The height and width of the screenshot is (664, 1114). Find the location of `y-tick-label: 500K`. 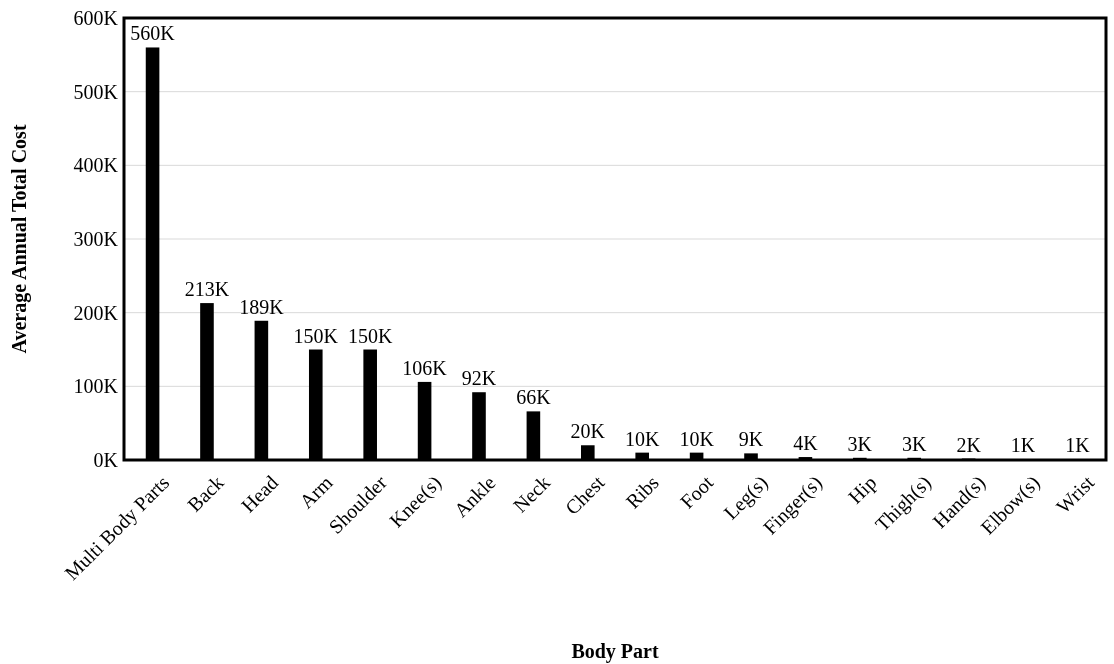

y-tick-label: 500K is located at coordinates (96, 91).